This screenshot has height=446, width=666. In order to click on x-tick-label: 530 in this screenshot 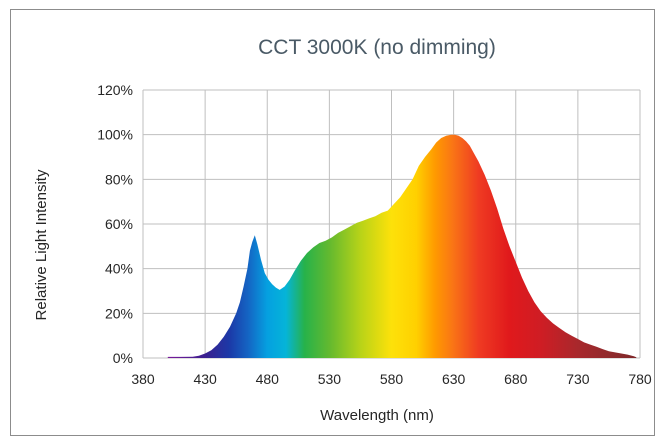, I will do `click(330, 379)`.